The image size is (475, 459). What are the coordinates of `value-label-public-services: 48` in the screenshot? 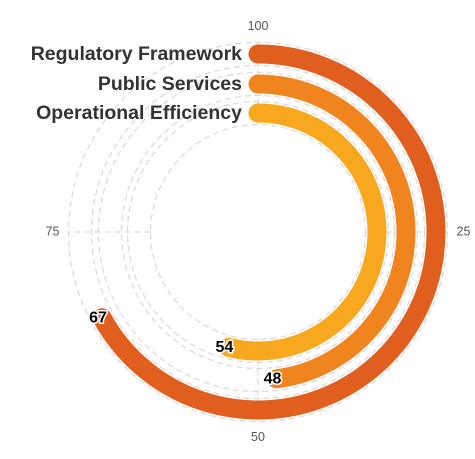 It's located at (273, 378).